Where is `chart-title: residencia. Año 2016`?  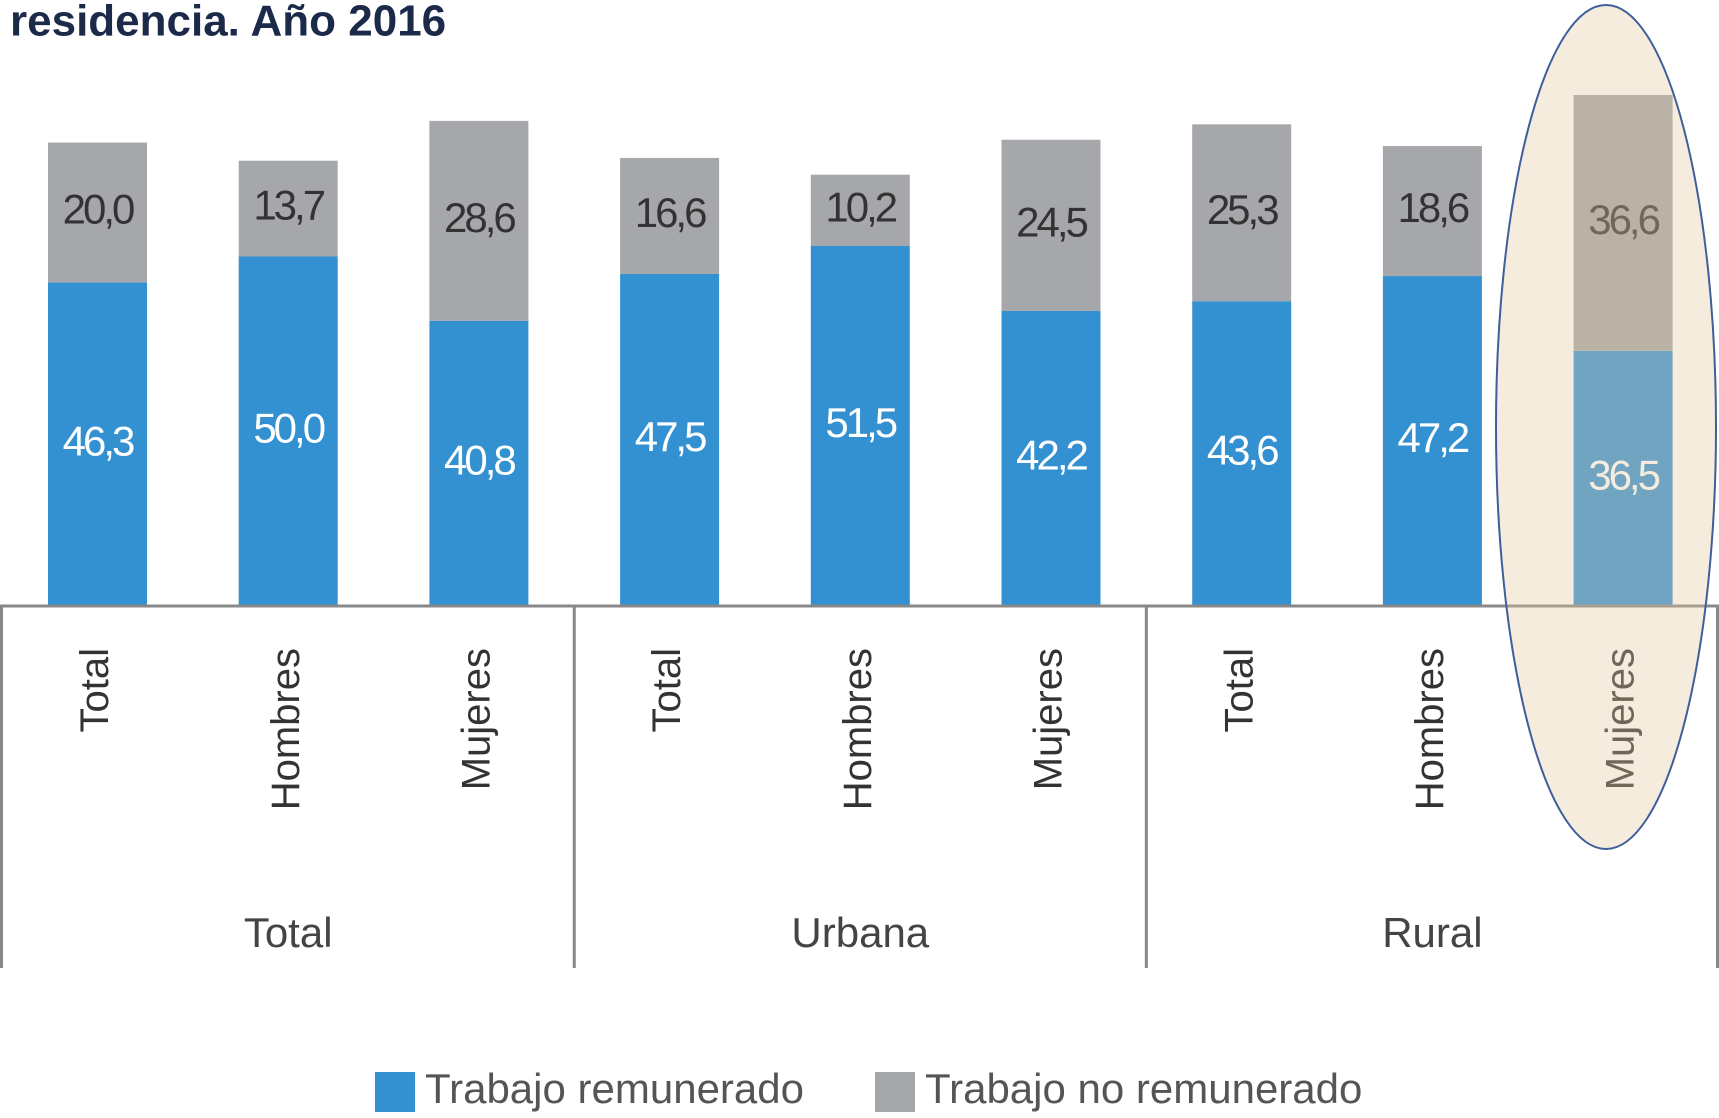
chart-title: residencia. Año 2016 is located at coordinates (228, 23).